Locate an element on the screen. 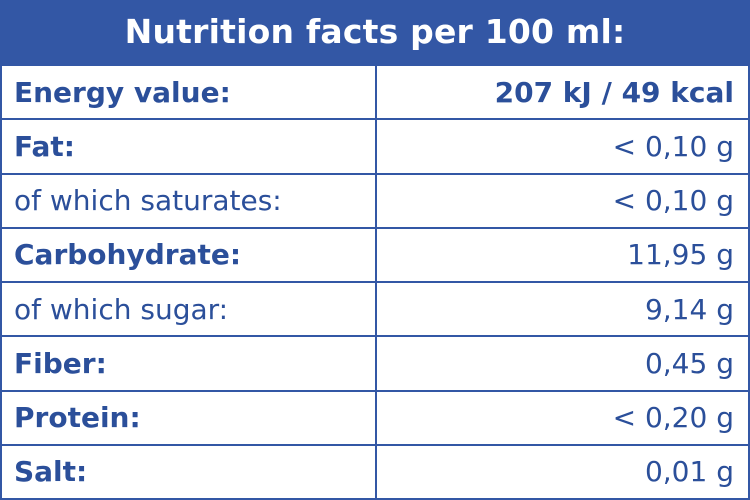 This screenshot has width=750, height=500. row-value: 11,95 g is located at coordinates (680, 255).